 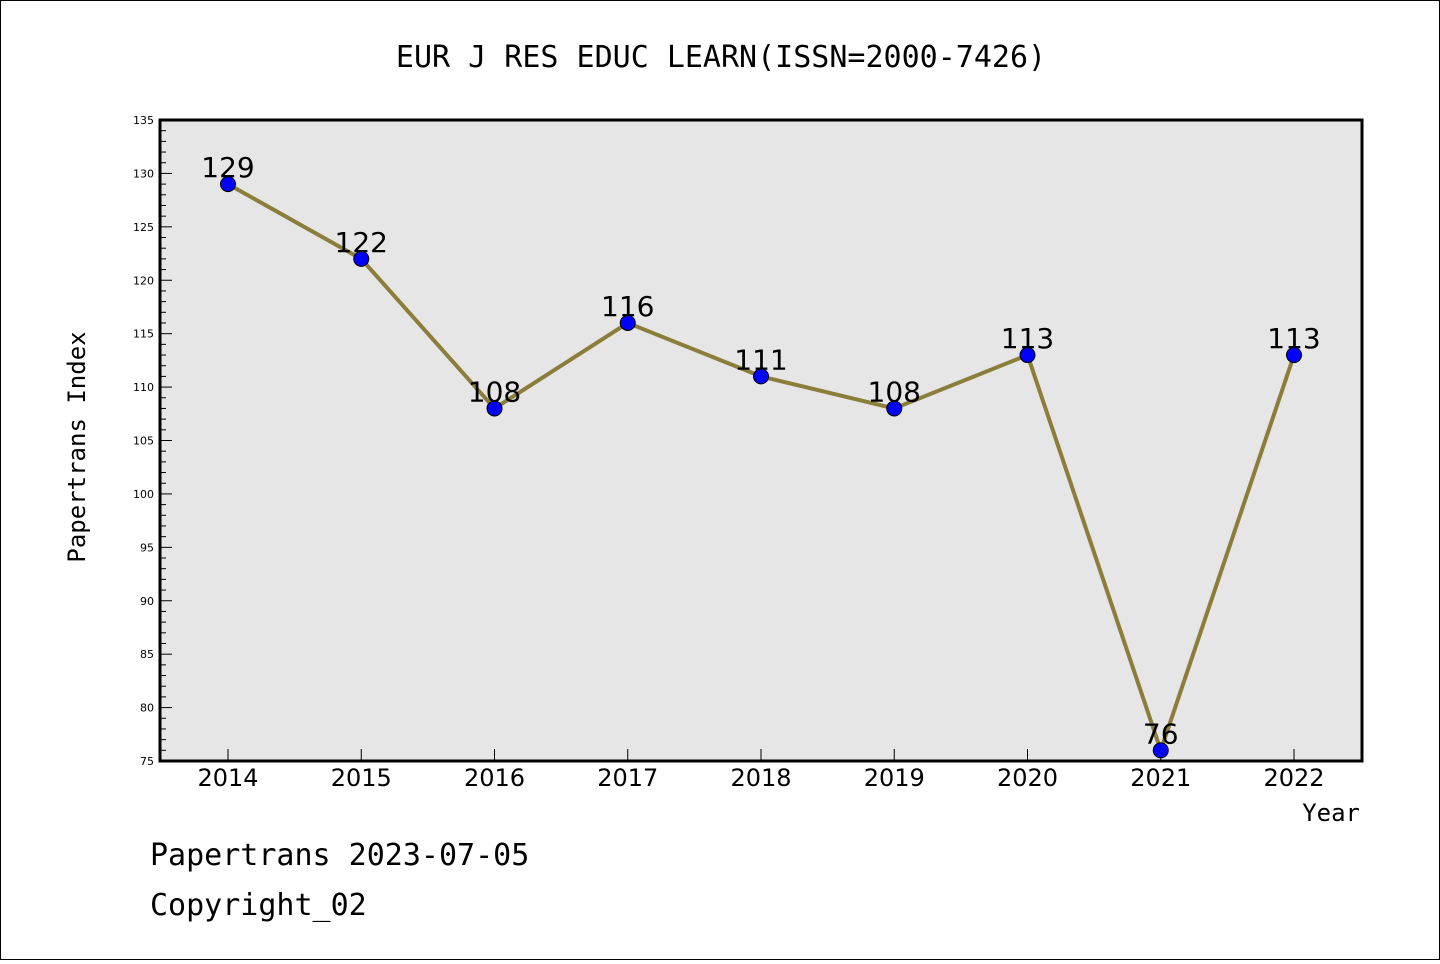 What do you see at coordinates (721, 57) in the screenshot?
I see `chart-title: EUR J RES EDUC LEARN(ISSN=2000-7426)` at bounding box center [721, 57].